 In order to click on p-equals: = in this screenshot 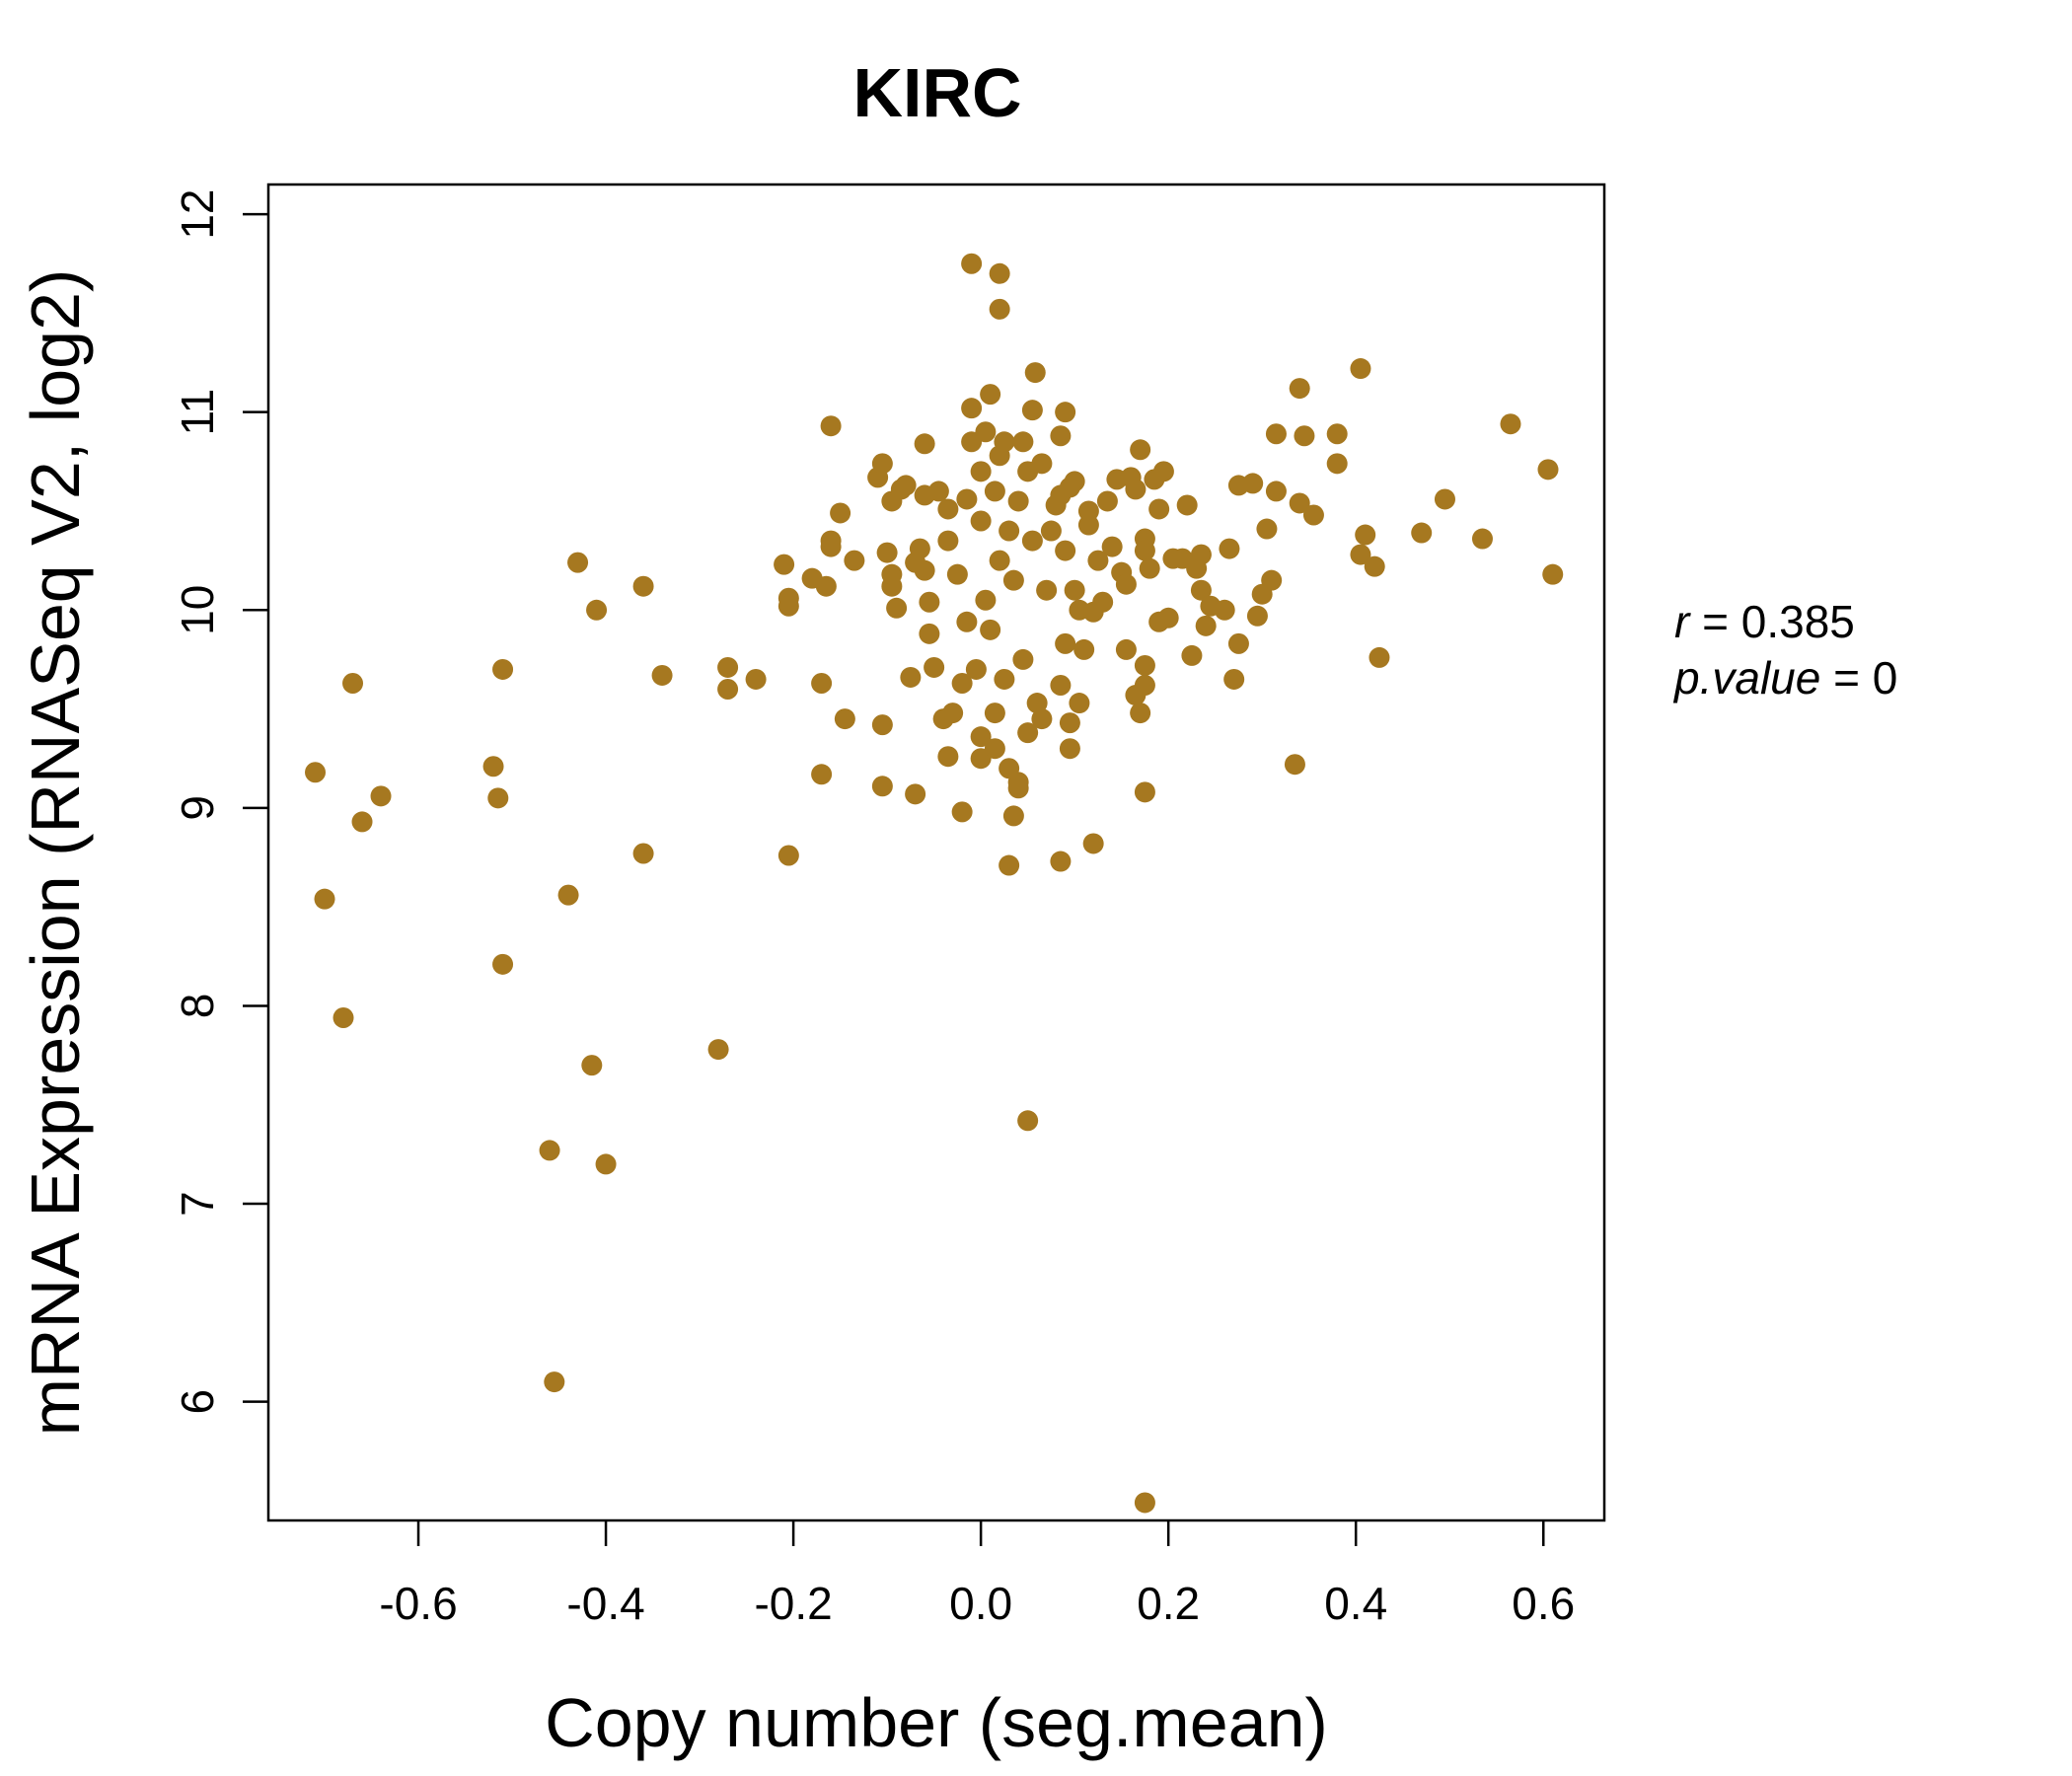, I will do `click(1846, 677)`.